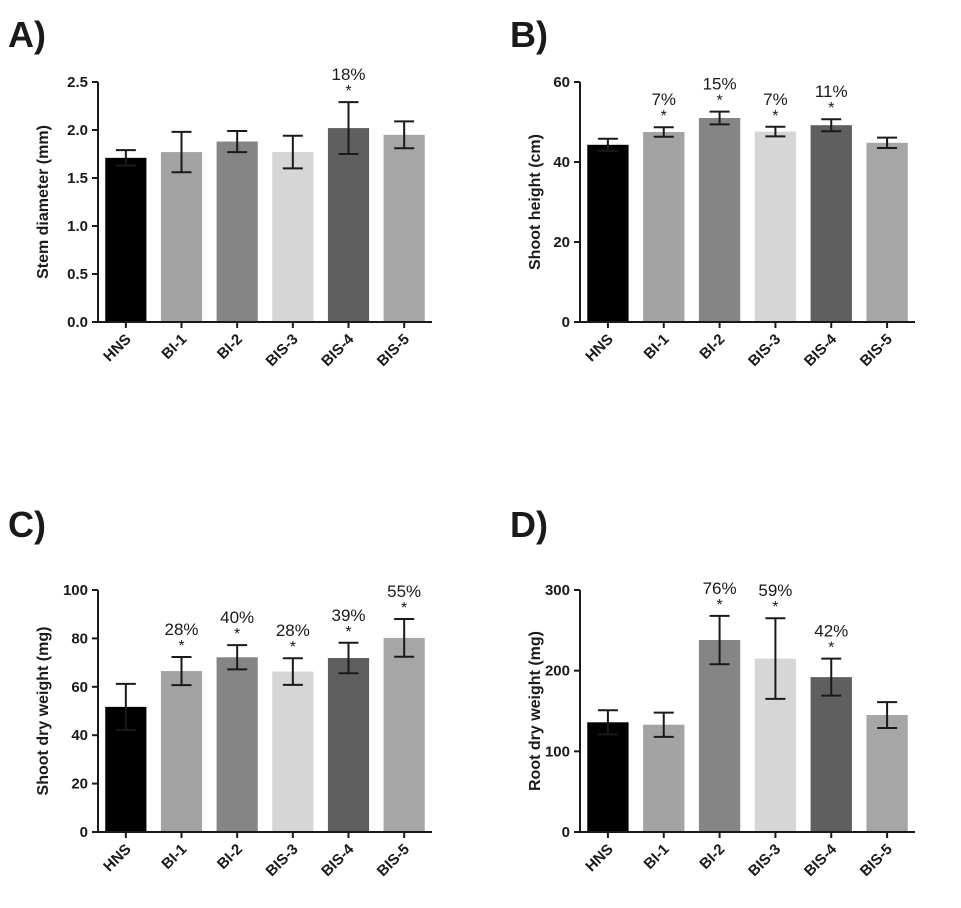 This screenshot has height=908, width=961. What do you see at coordinates (557, 671) in the screenshot?
I see `y-tick-label: 200` at bounding box center [557, 671].